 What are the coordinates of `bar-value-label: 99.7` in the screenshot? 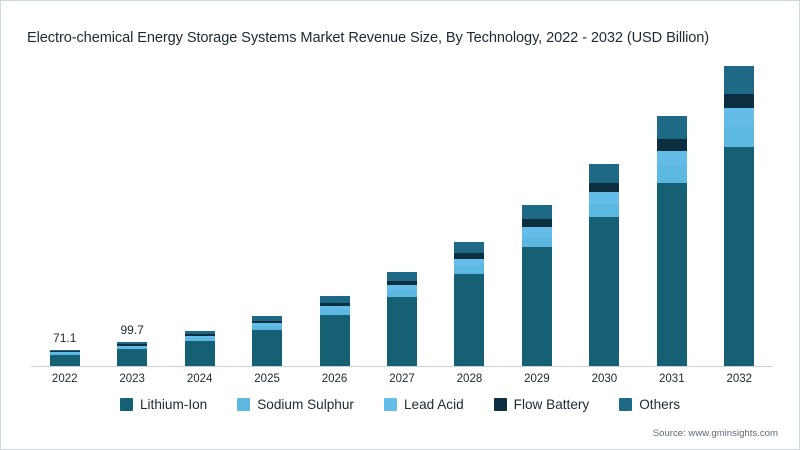 It's located at (132, 329).